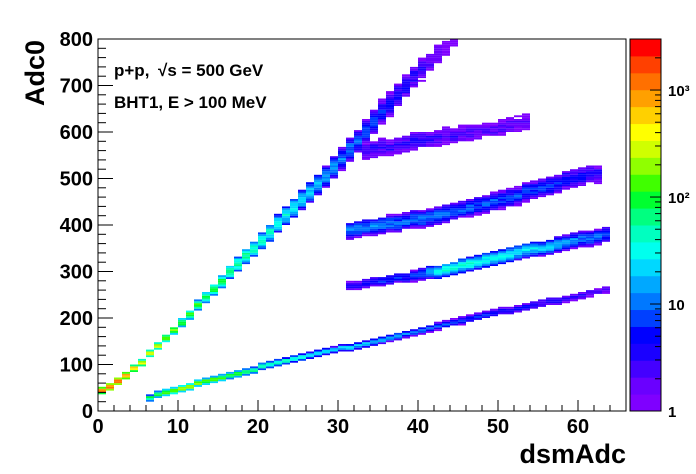  I want to click on colorbar-segment, so click(645, 335).